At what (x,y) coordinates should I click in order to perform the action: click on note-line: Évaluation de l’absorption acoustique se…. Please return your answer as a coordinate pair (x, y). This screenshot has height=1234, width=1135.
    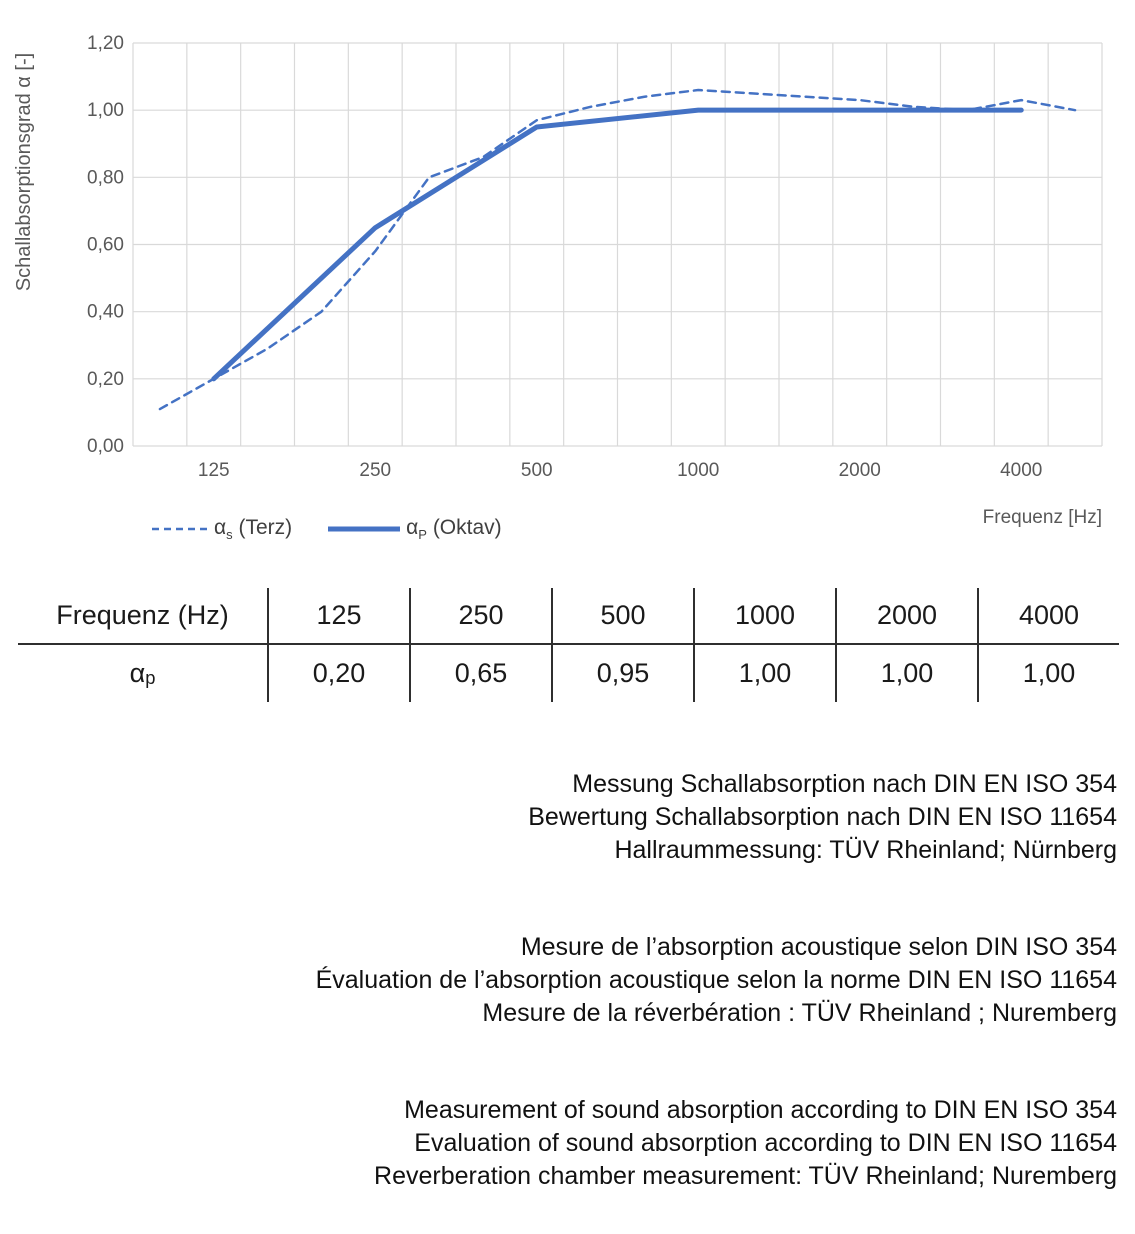
    Looking at the image, I should click on (716, 980).